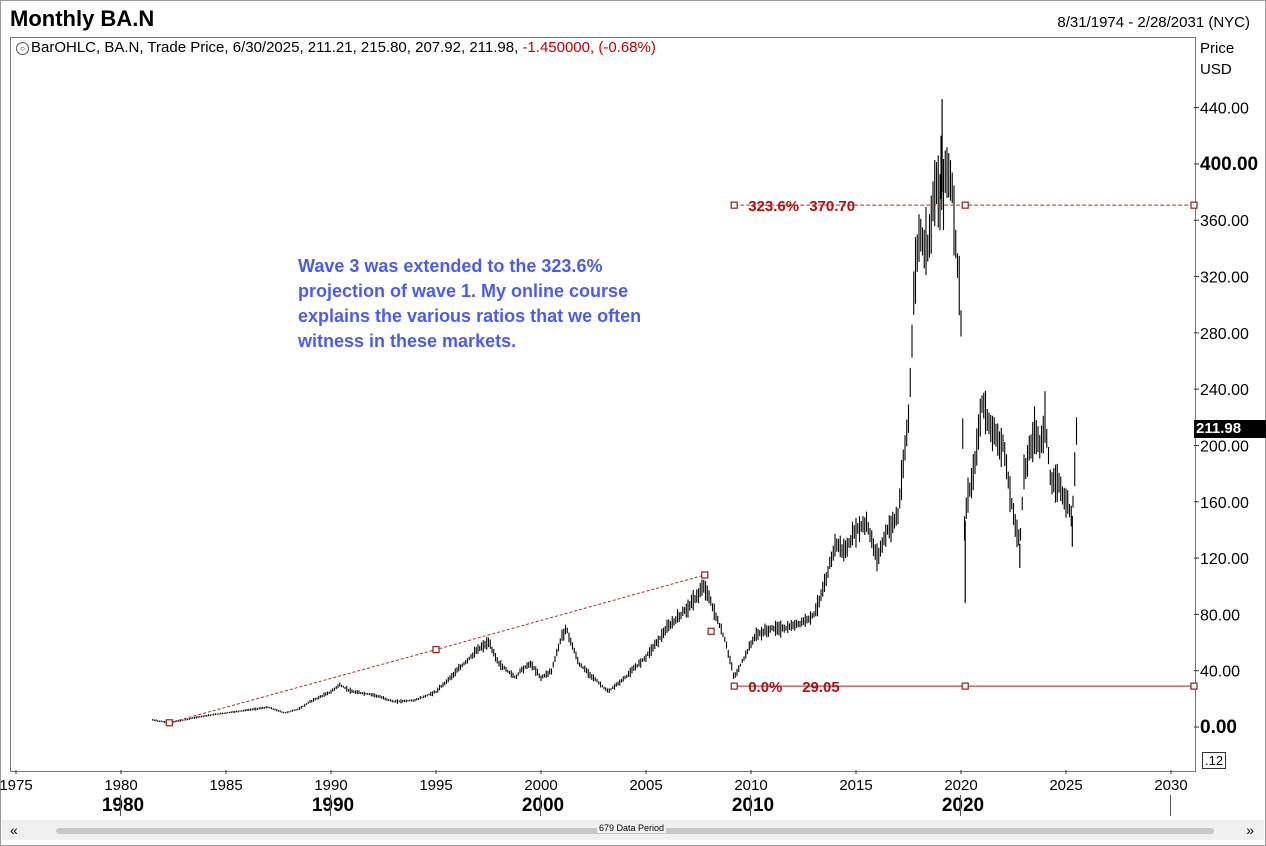 Image resolution: width=1266 pixels, height=846 pixels. Describe the element at coordinates (333, 805) in the screenshot. I see `x-decade-label: 1990` at that location.